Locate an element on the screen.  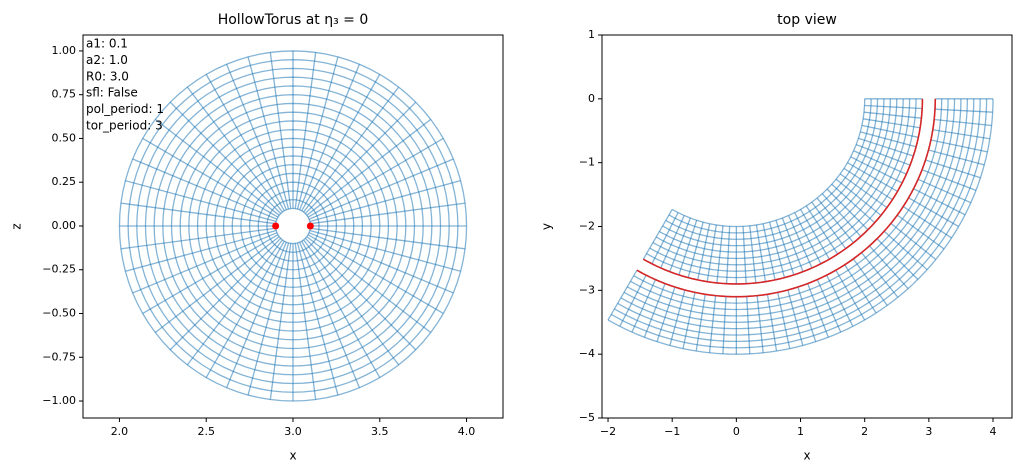
y-tick-label: −1.00 is located at coordinates (59, 400).